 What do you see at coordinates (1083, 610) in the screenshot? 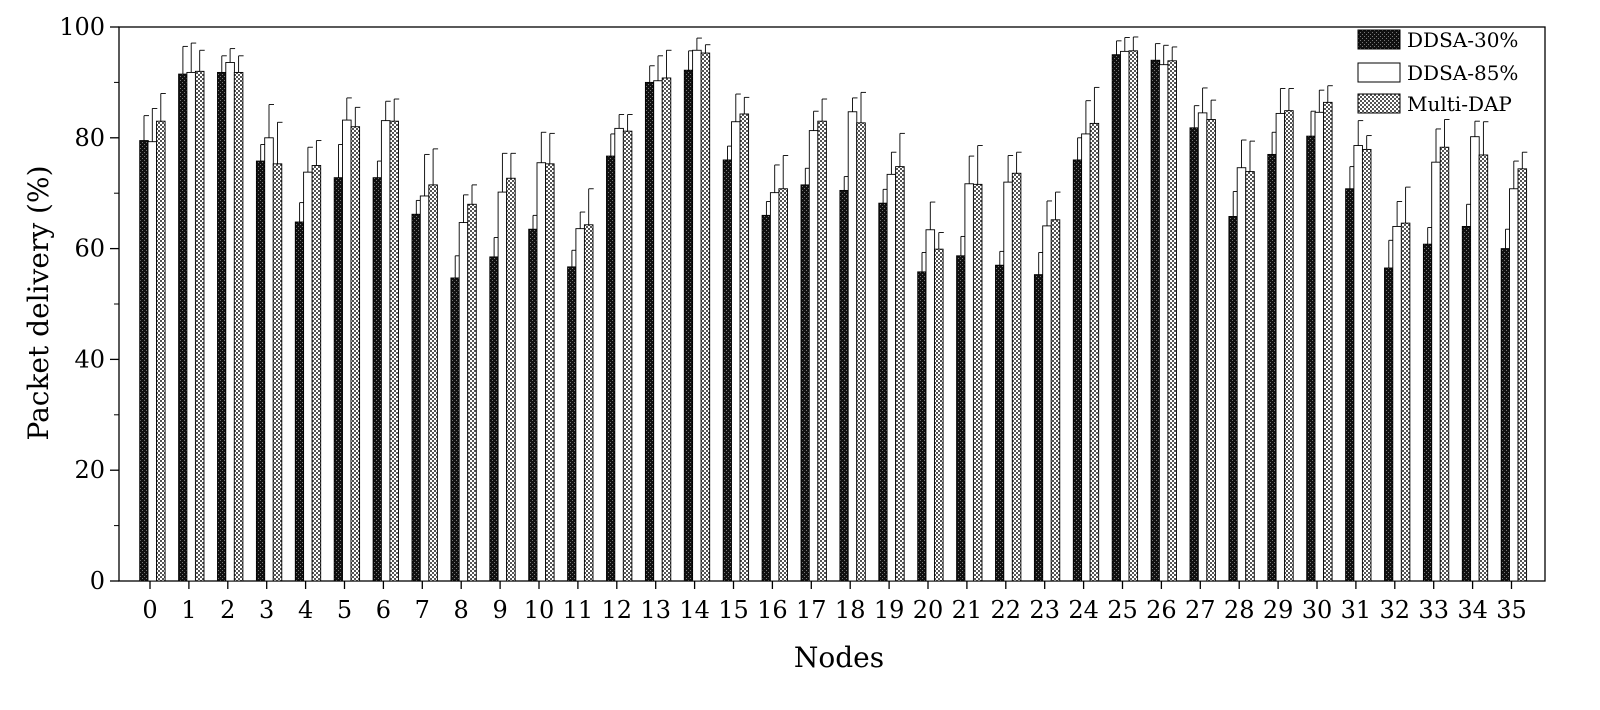
I see `x-tick-label: 24` at bounding box center [1083, 610].